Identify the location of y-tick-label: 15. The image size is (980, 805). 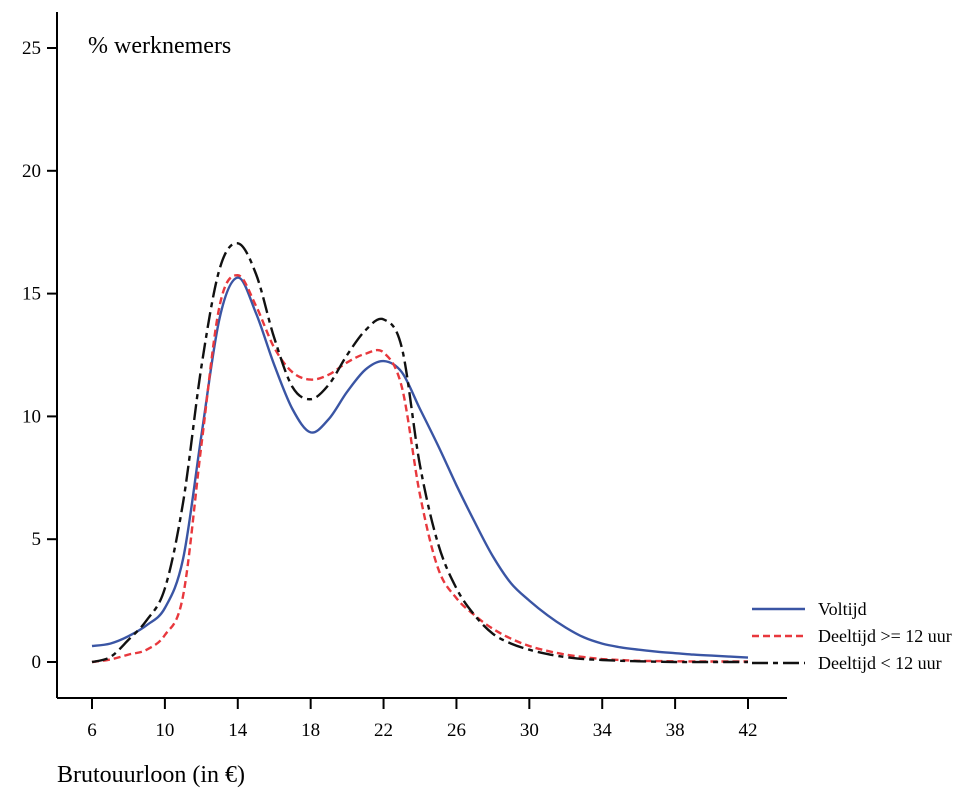
(31, 294).